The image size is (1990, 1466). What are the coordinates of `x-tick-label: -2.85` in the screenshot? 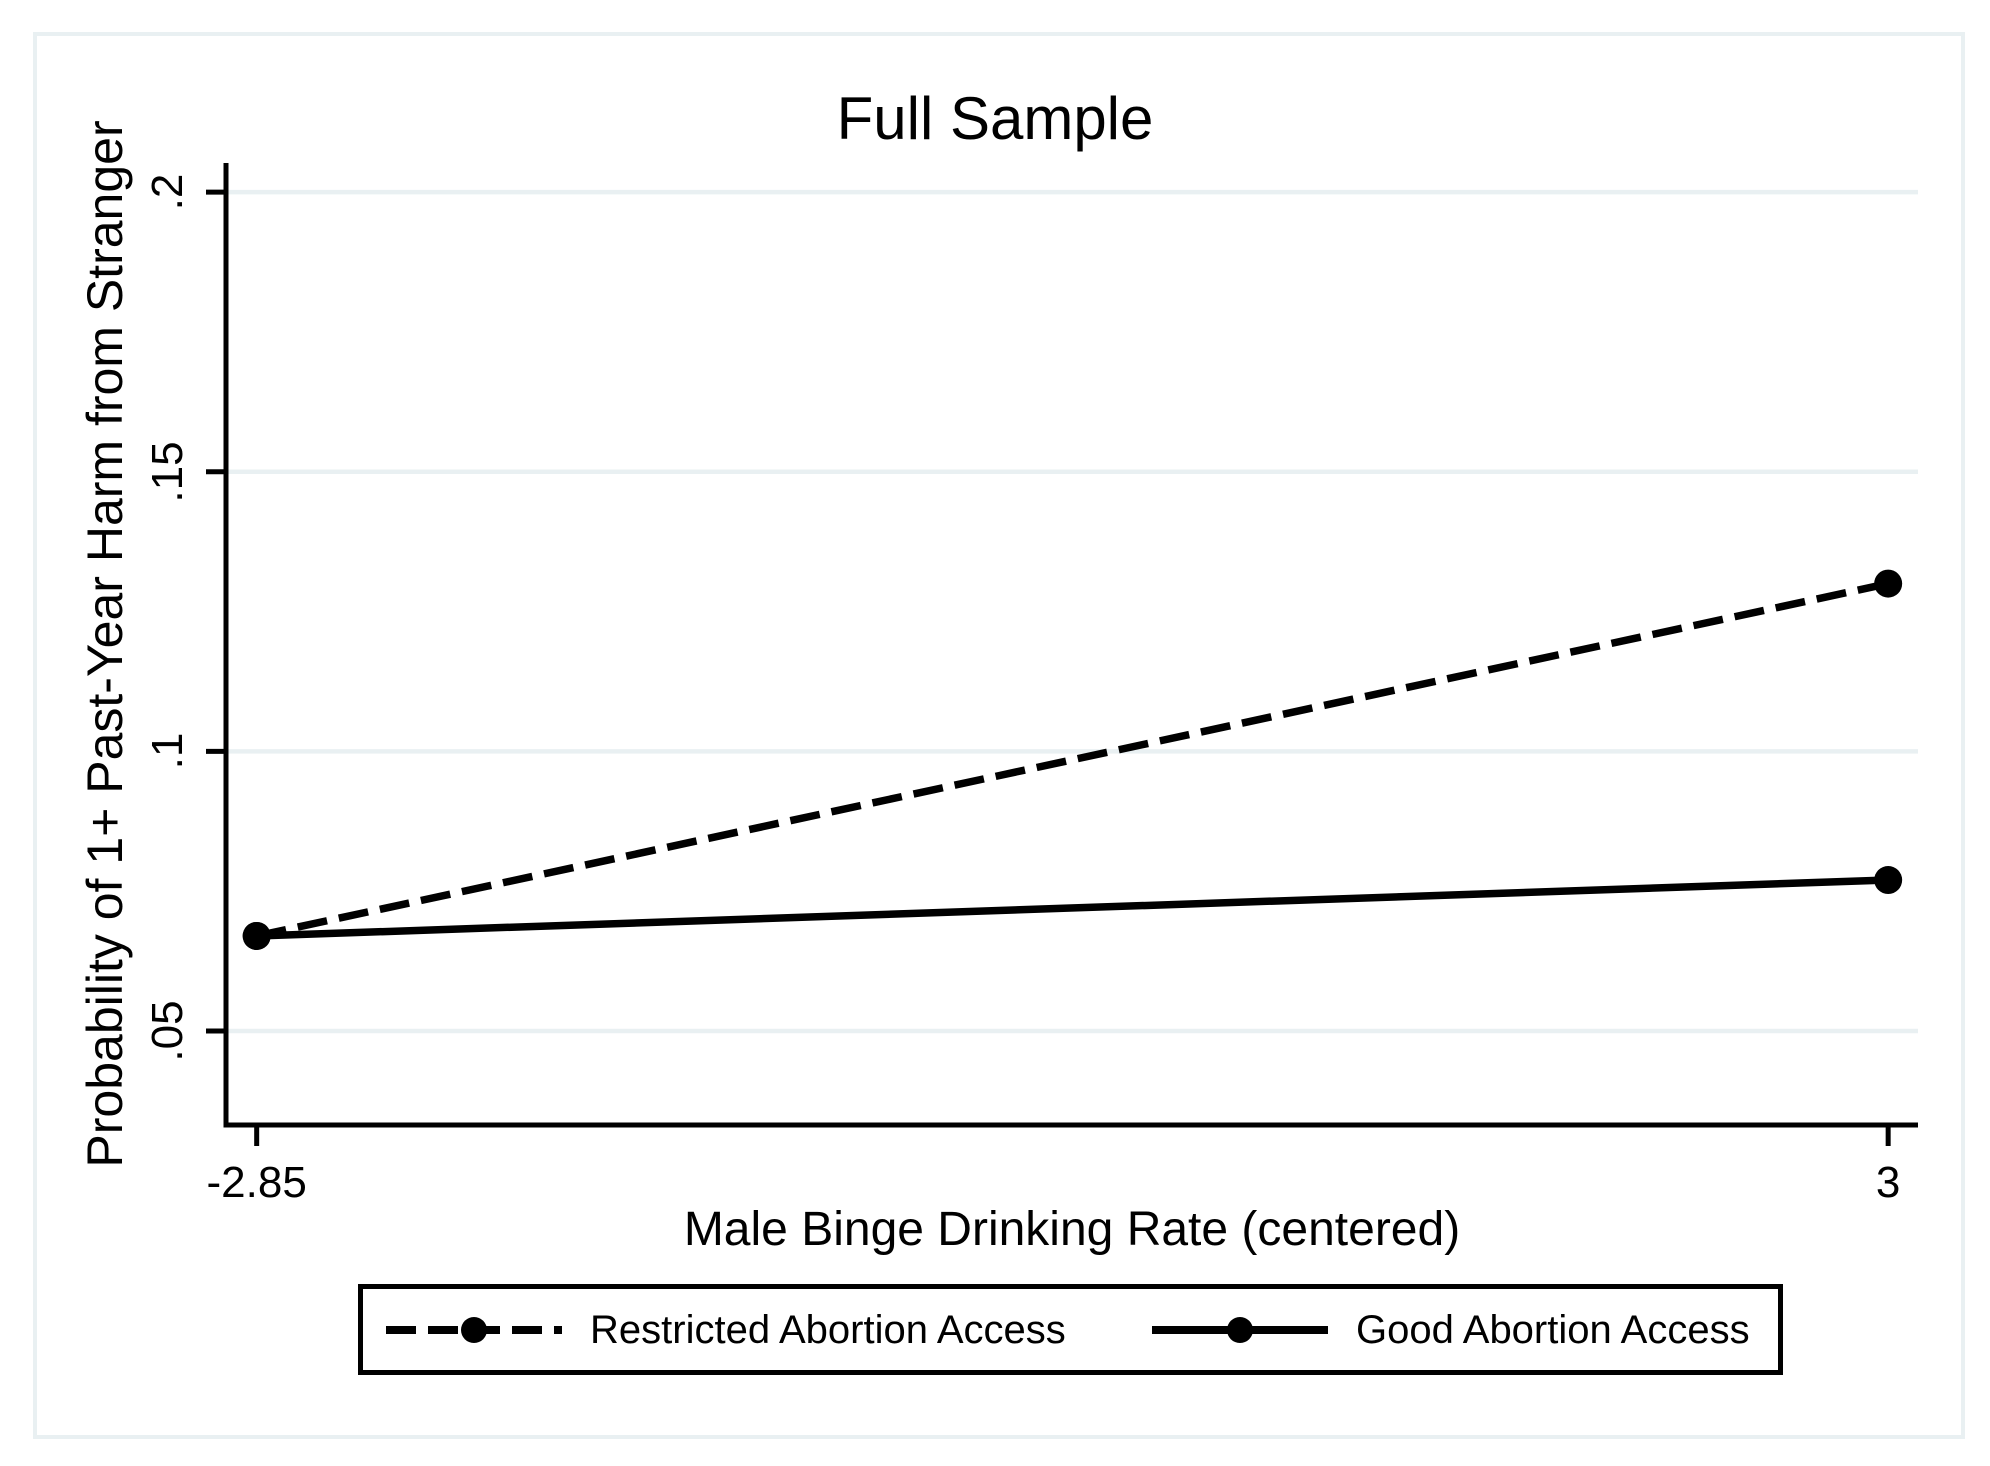 It's located at (256, 1182).